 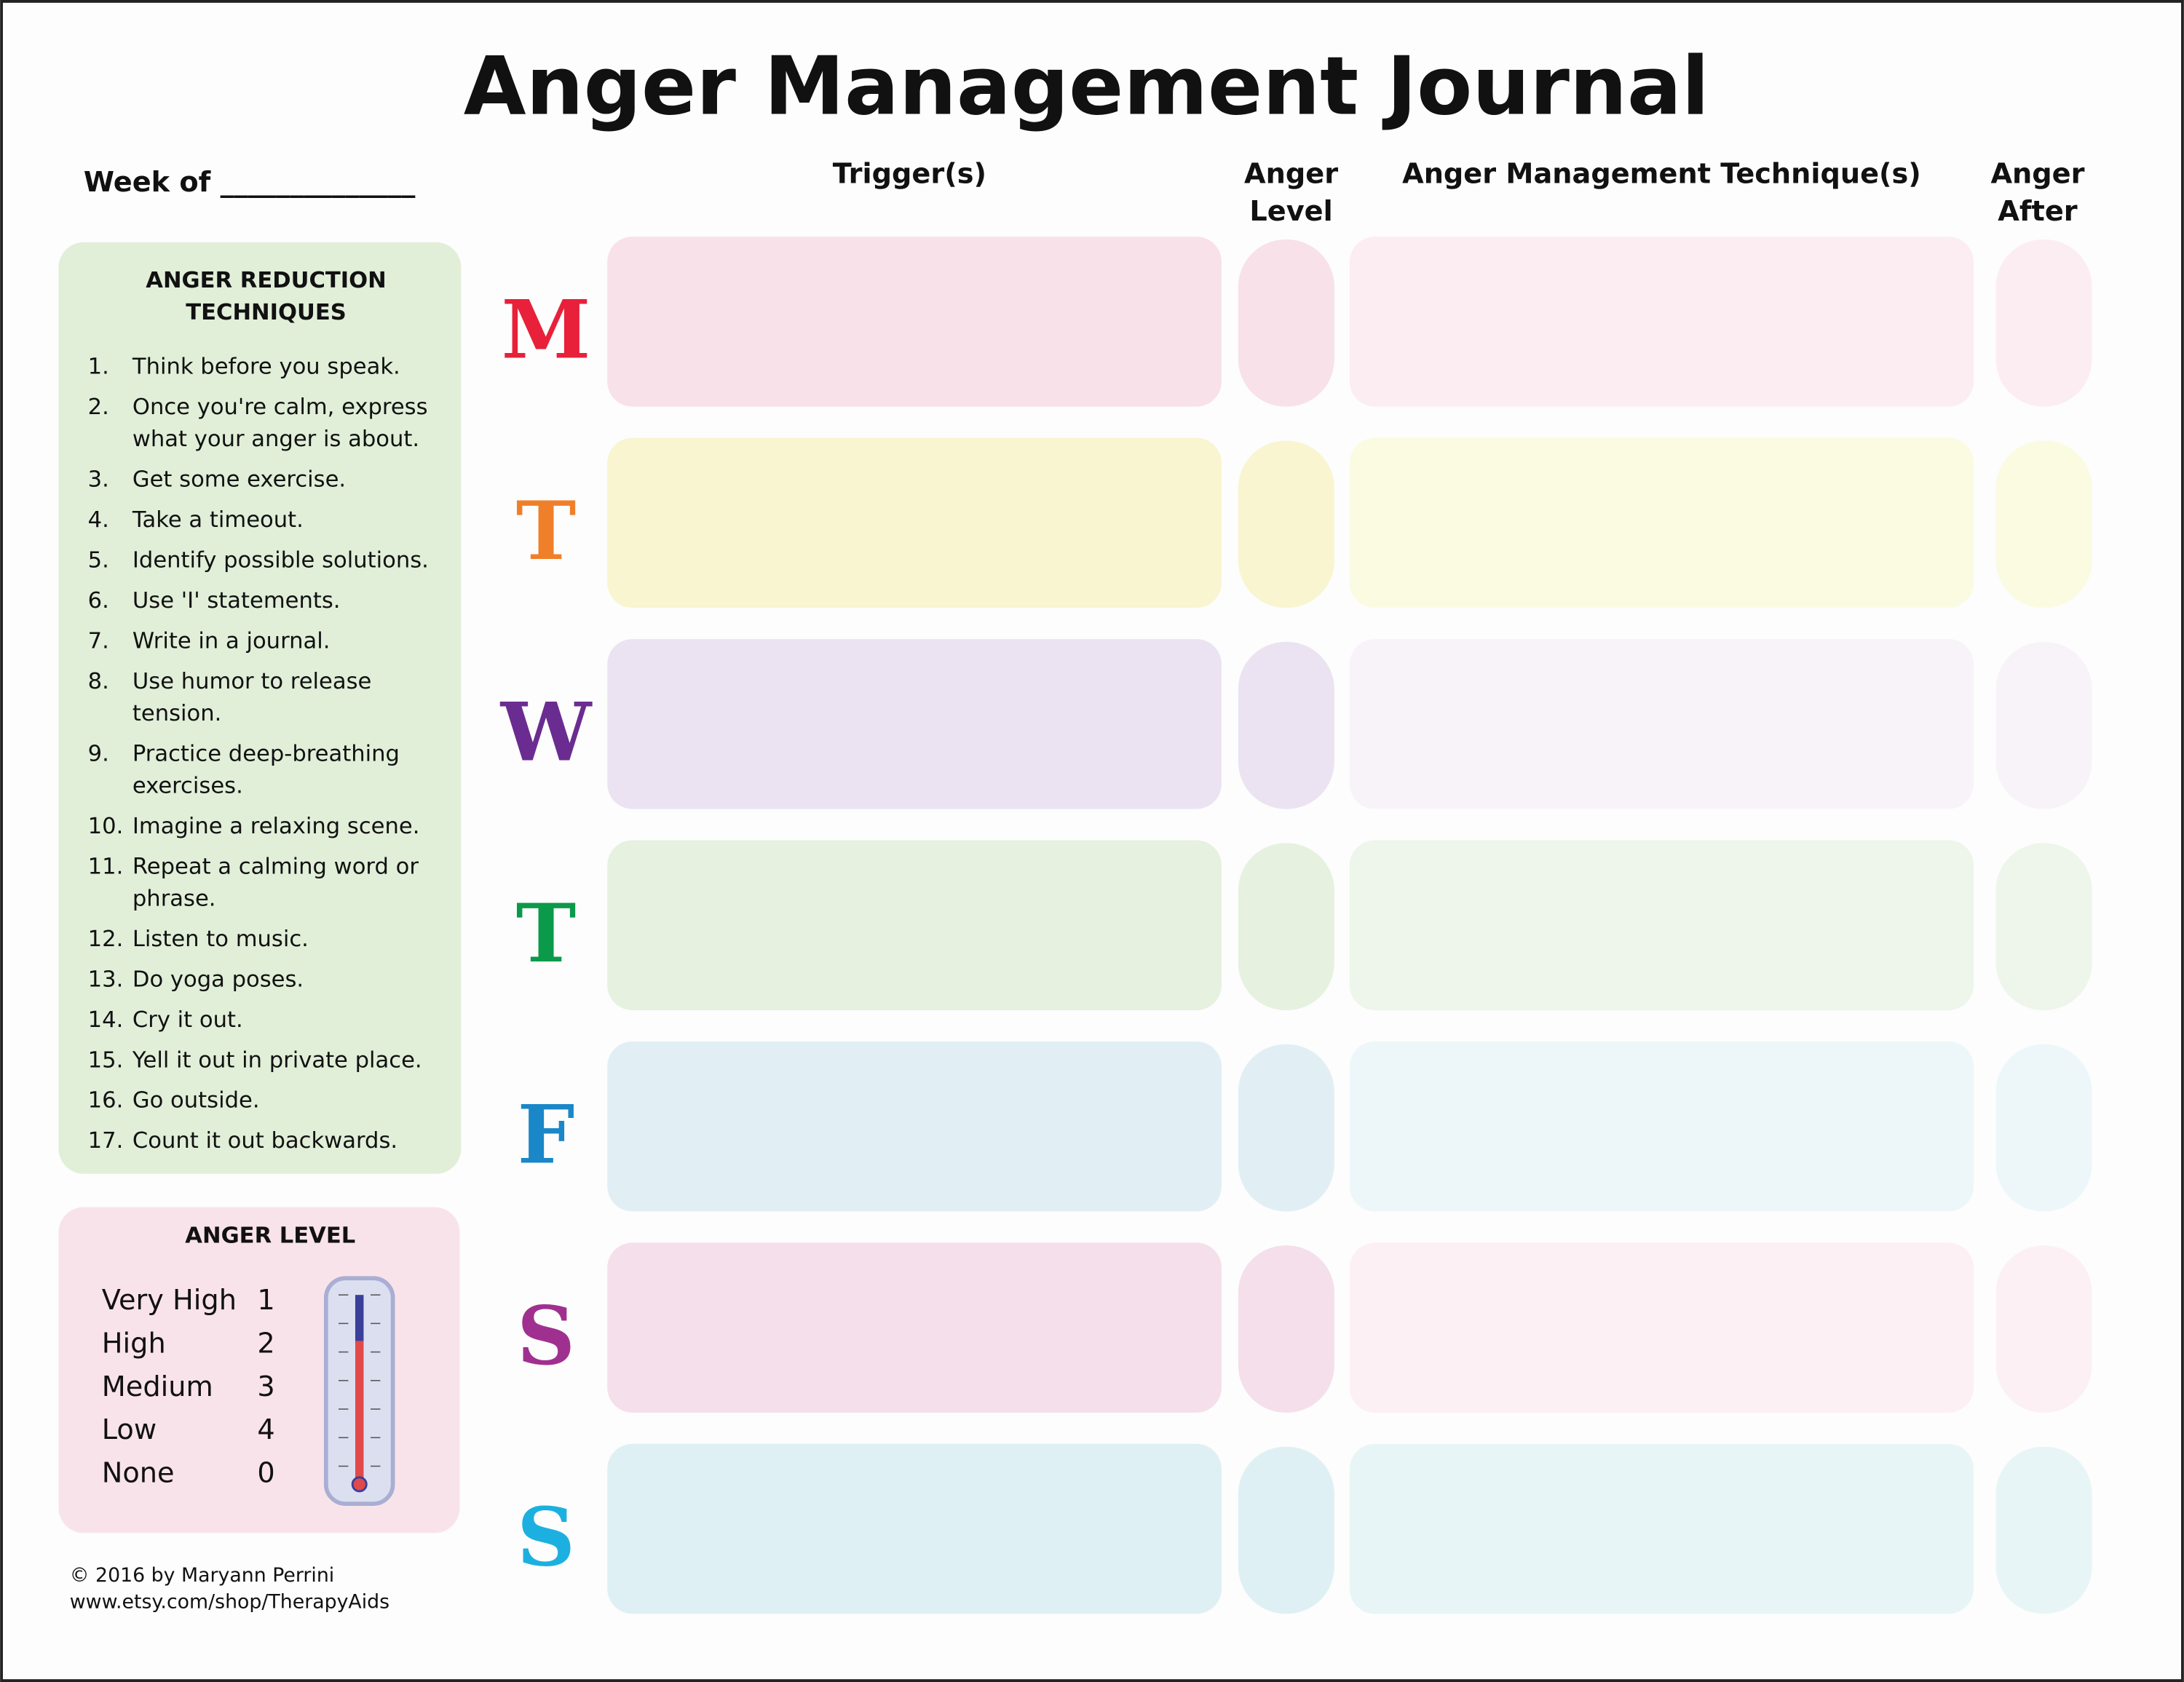 What do you see at coordinates (270, 1235) in the screenshot?
I see `anger-level-title: ANGER LEVEL` at bounding box center [270, 1235].